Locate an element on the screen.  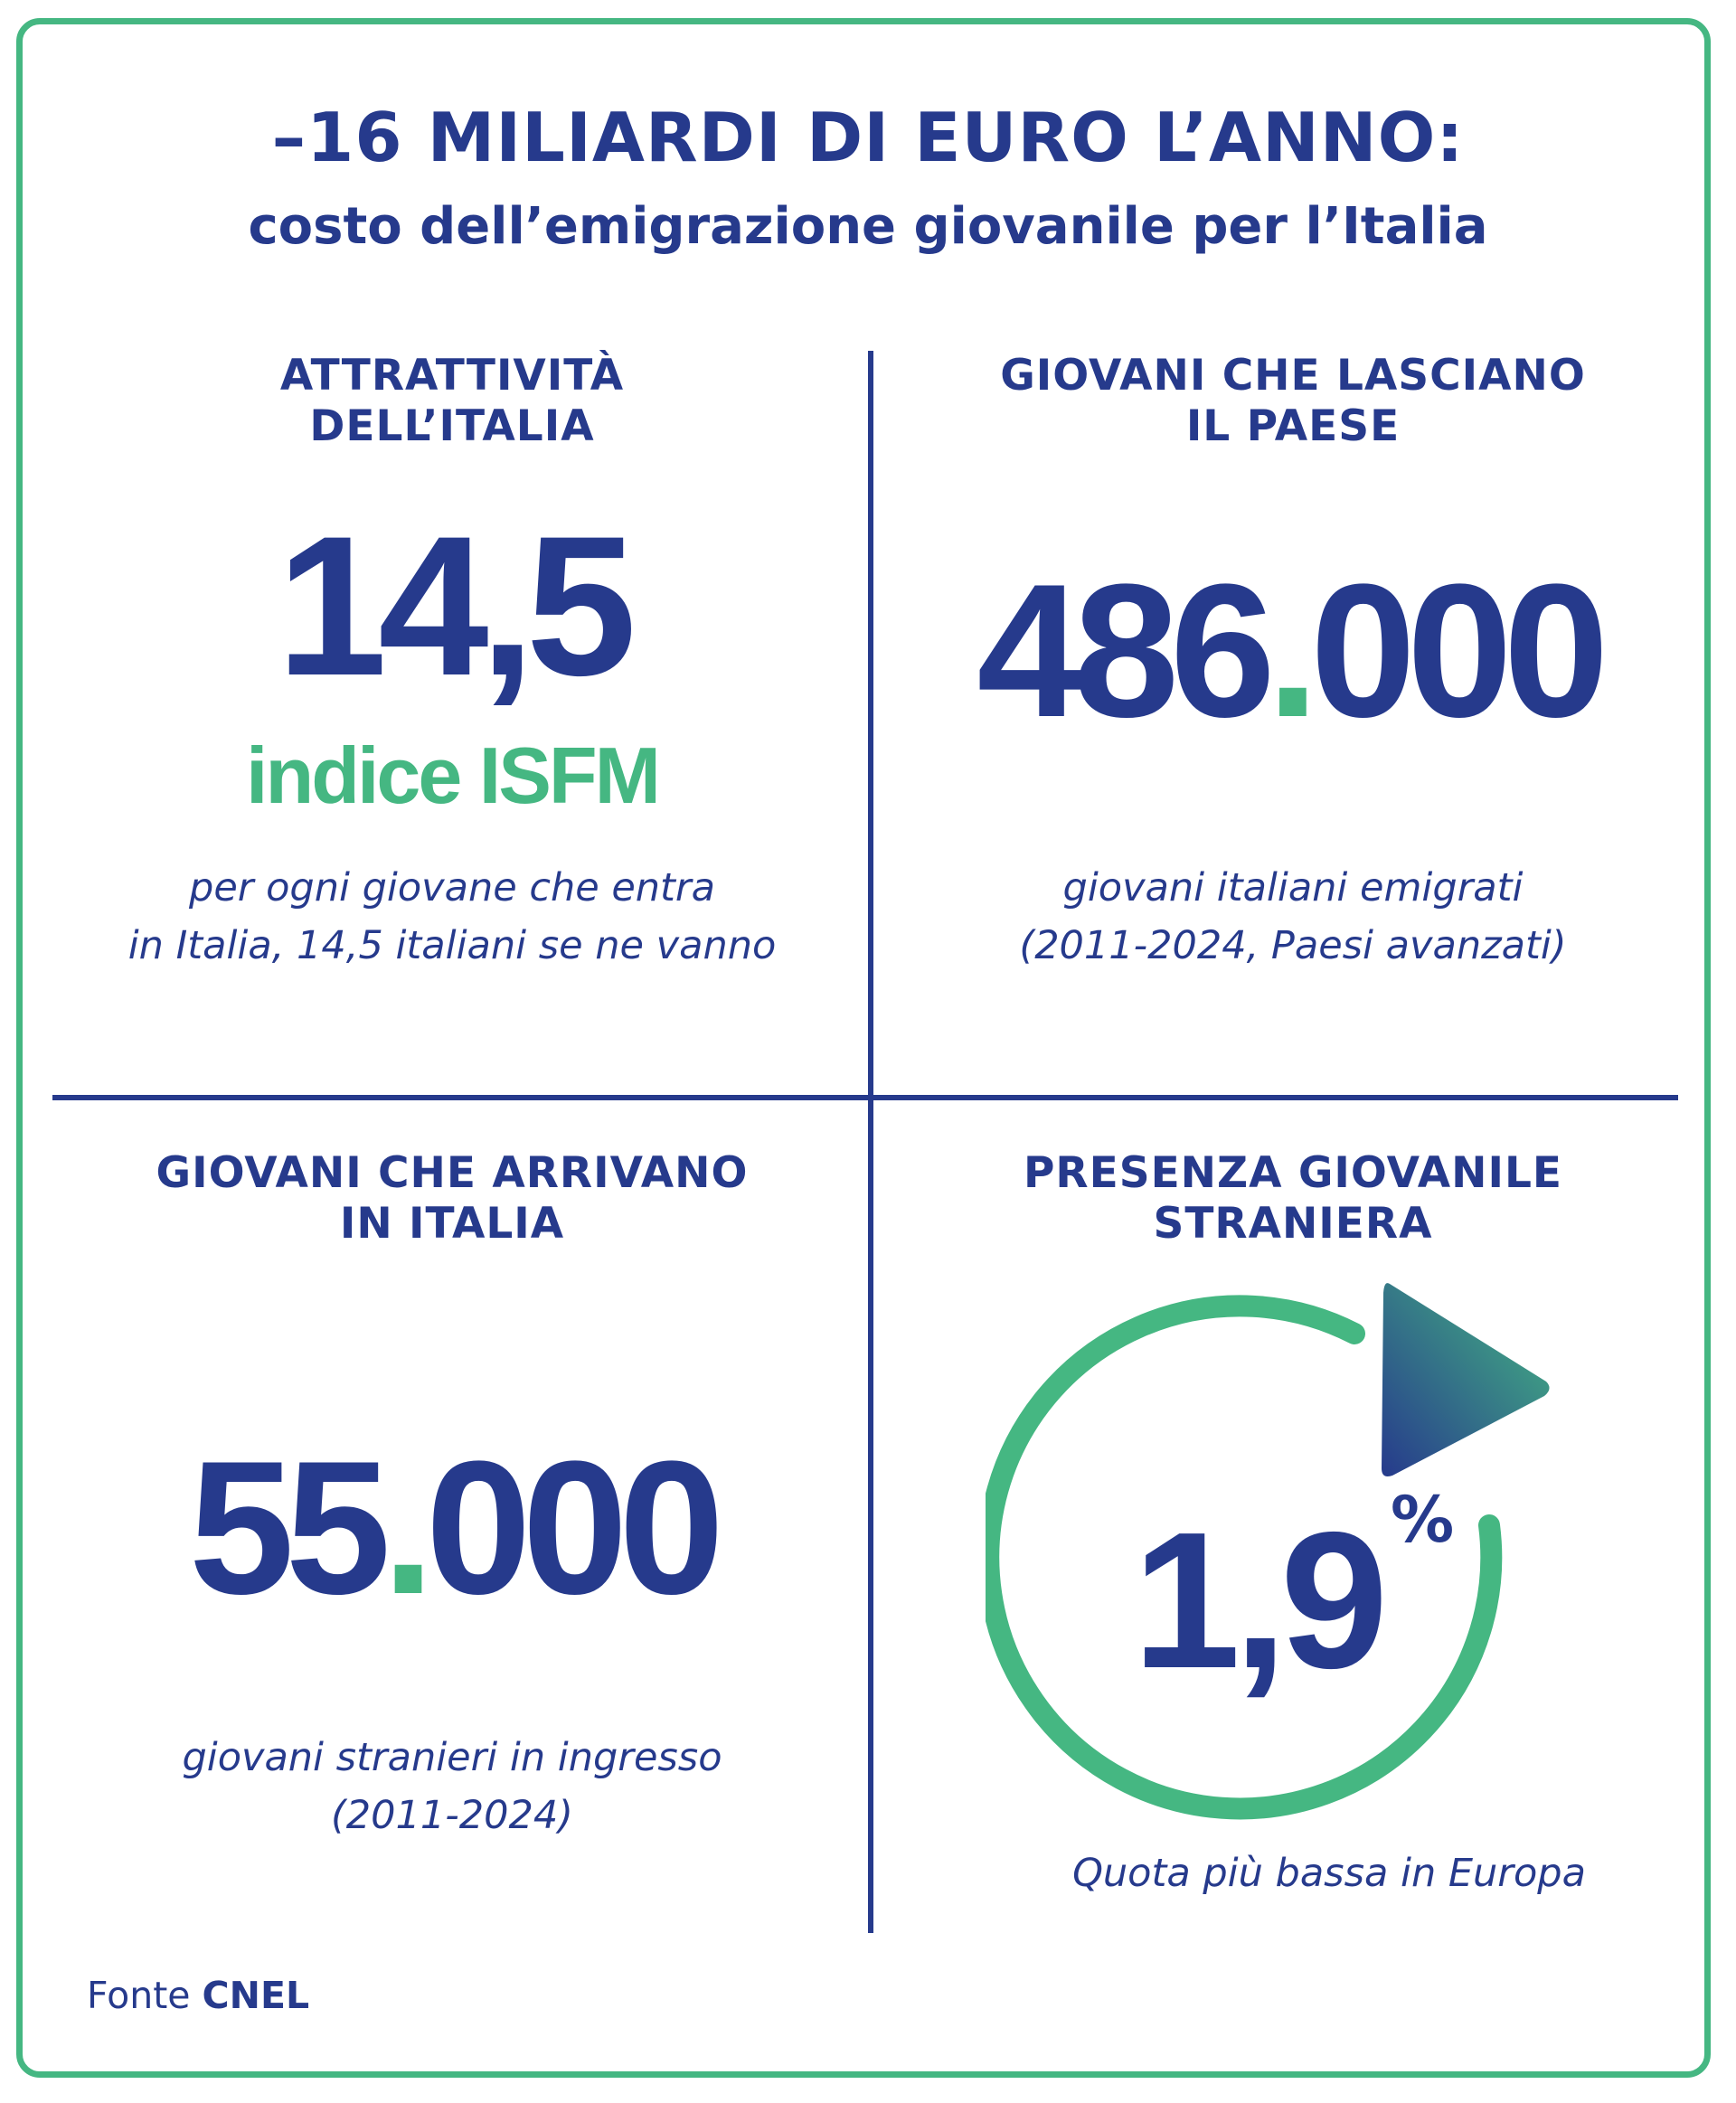
quadrant-heading: ATTRATTIVITÀ DELL’ITALIA is located at coordinates (453, 401).